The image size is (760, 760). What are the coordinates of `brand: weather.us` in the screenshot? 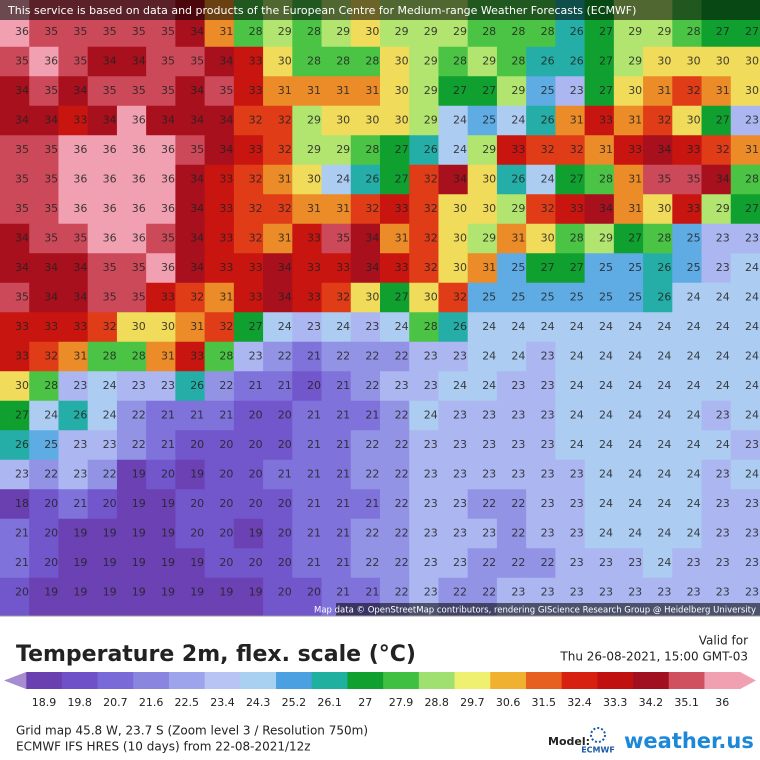 It's located at (689, 741).